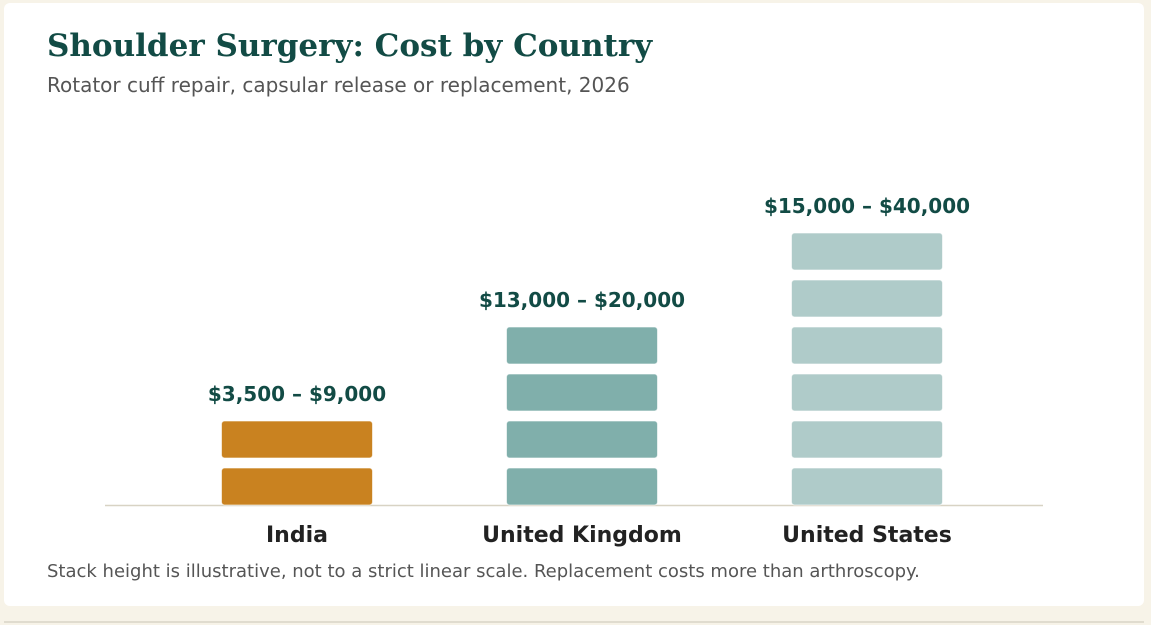 The width and height of the screenshot is (1151, 625). What do you see at coordinates (867, 206) in the screenshot?
I see `range-label-united-states: $15,000 – $40,000` at bounding box center [867, 206].